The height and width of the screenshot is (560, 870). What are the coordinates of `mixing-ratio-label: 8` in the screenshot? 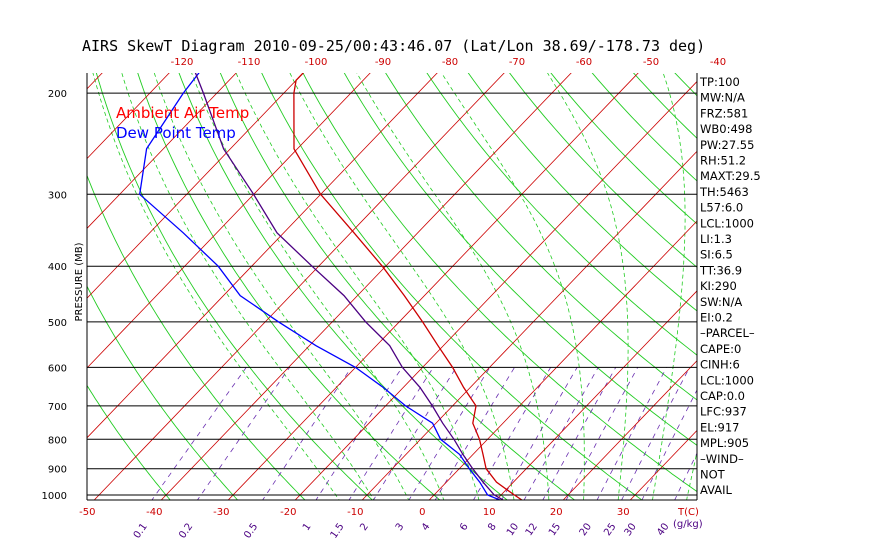 It's located at (492, 527).